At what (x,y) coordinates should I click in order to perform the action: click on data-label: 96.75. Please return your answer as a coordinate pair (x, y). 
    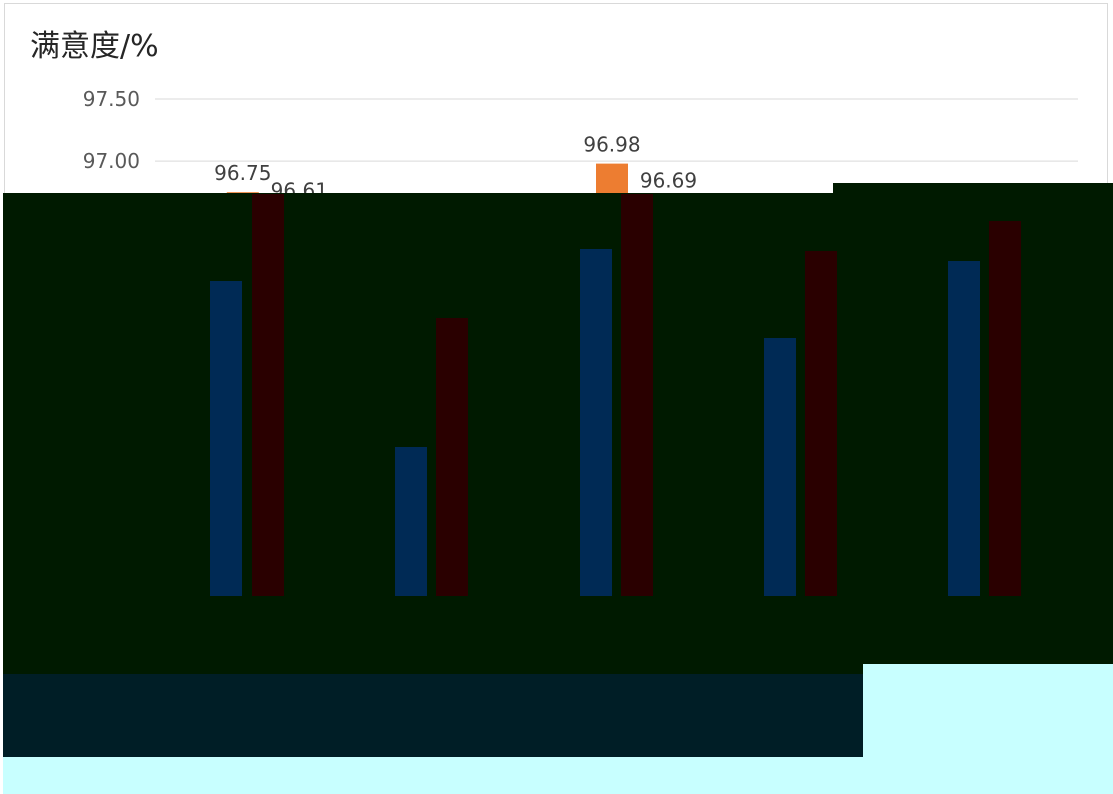
    Looking at the image, I should click on (242, 173).